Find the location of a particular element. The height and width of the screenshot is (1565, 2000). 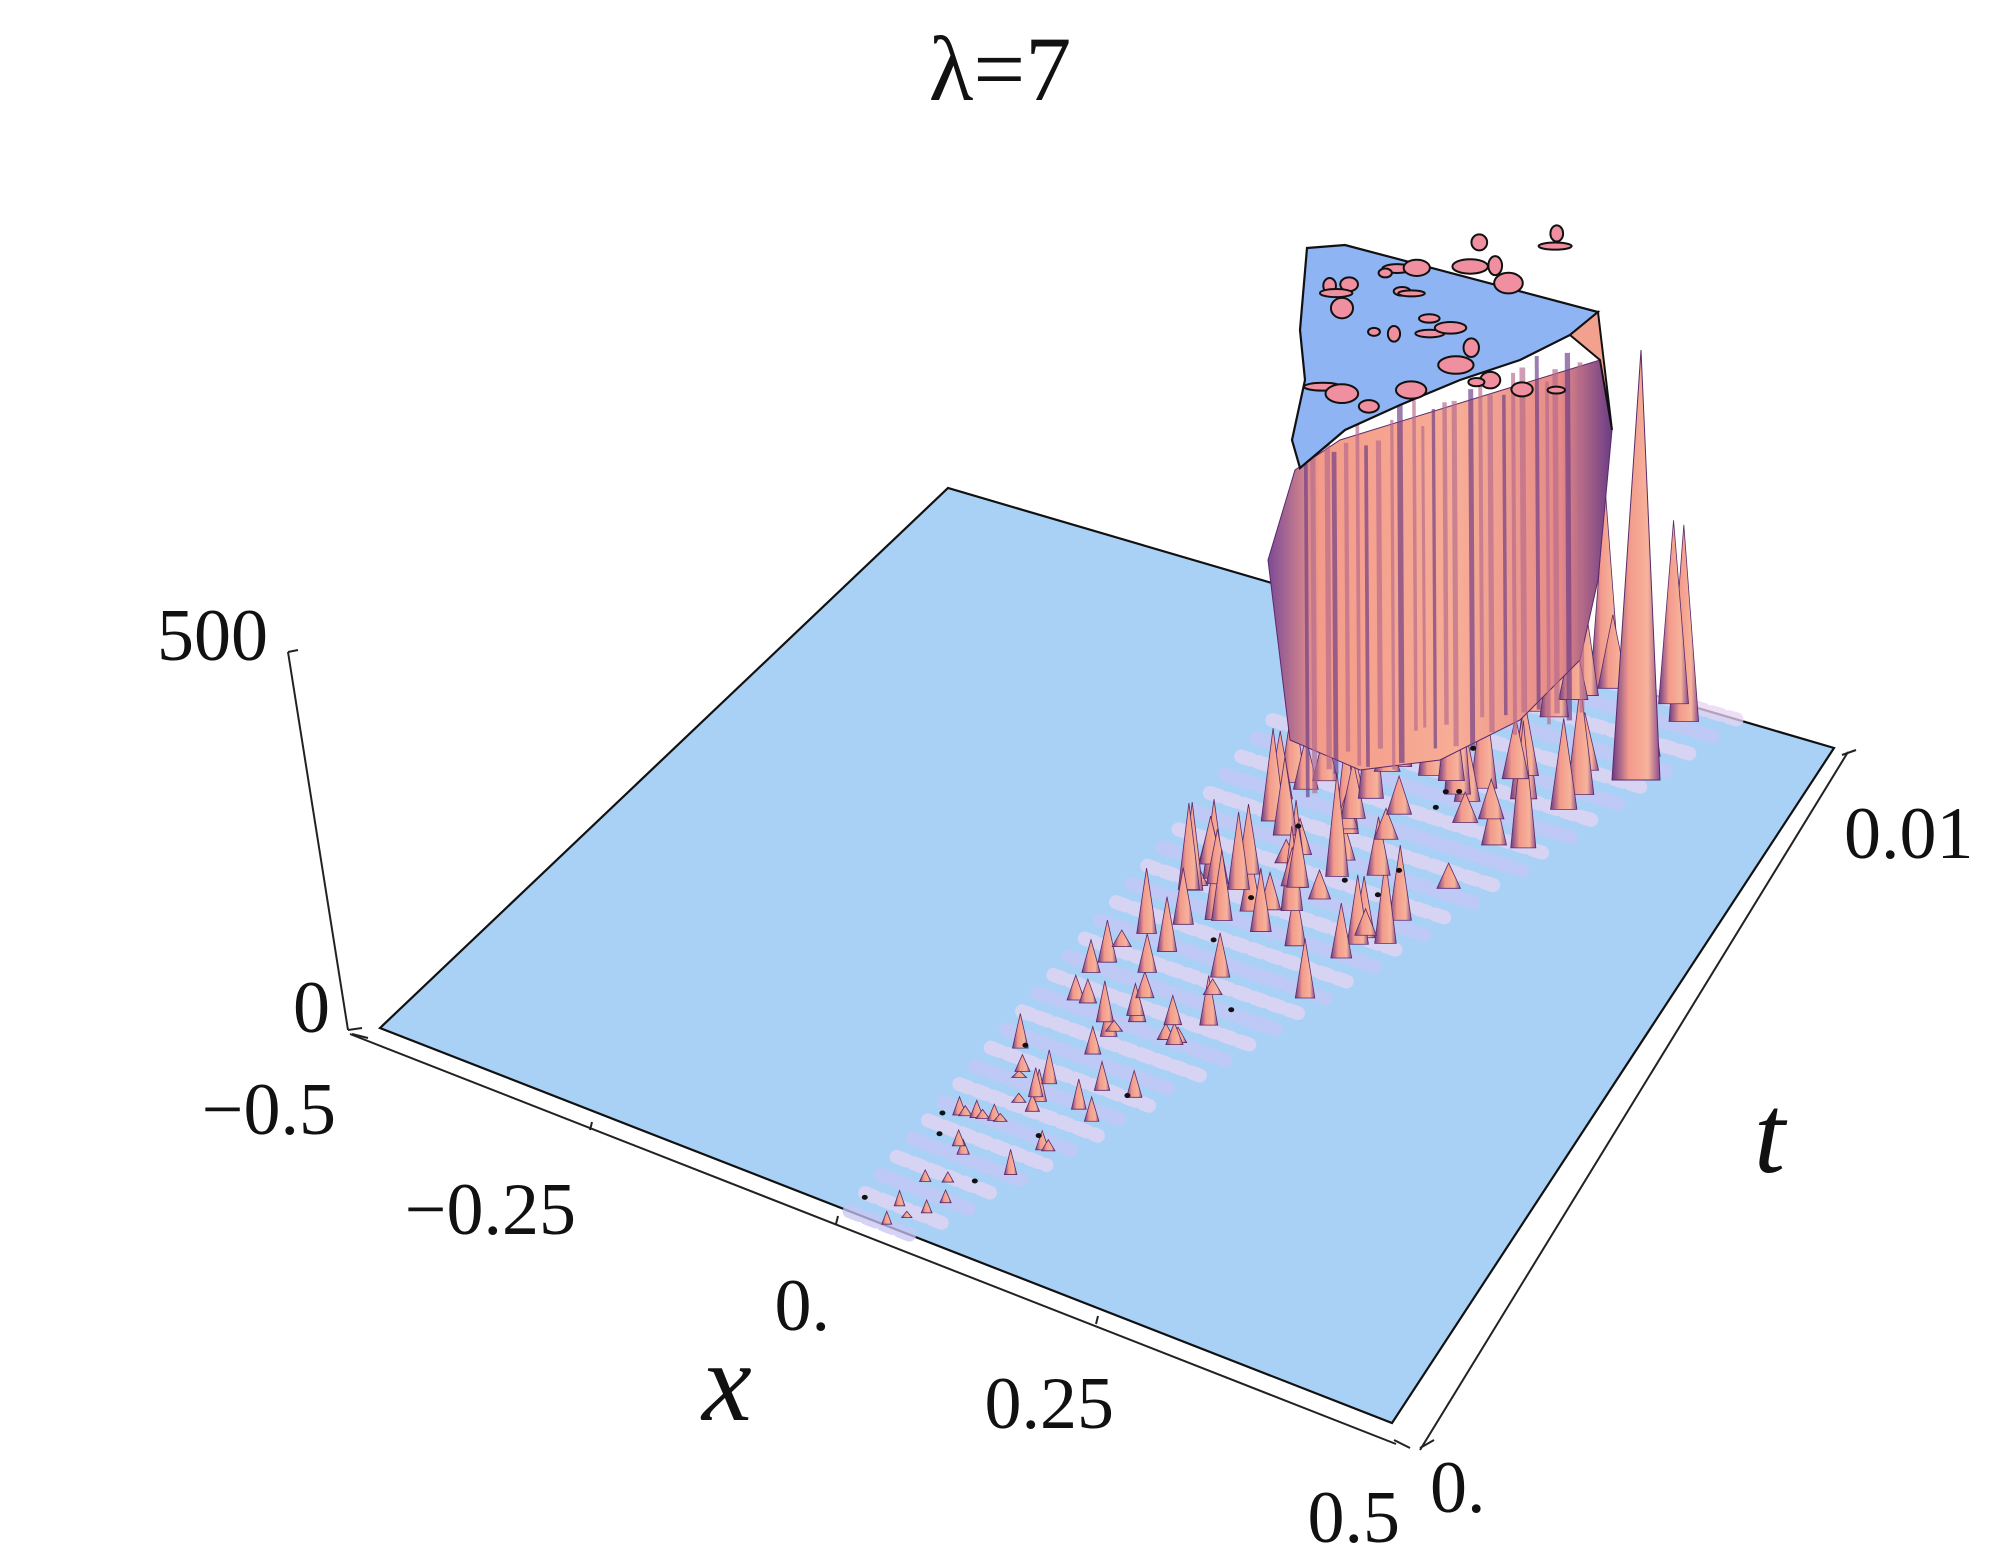

clip-cap-side is located at coordinates (1590, 370).